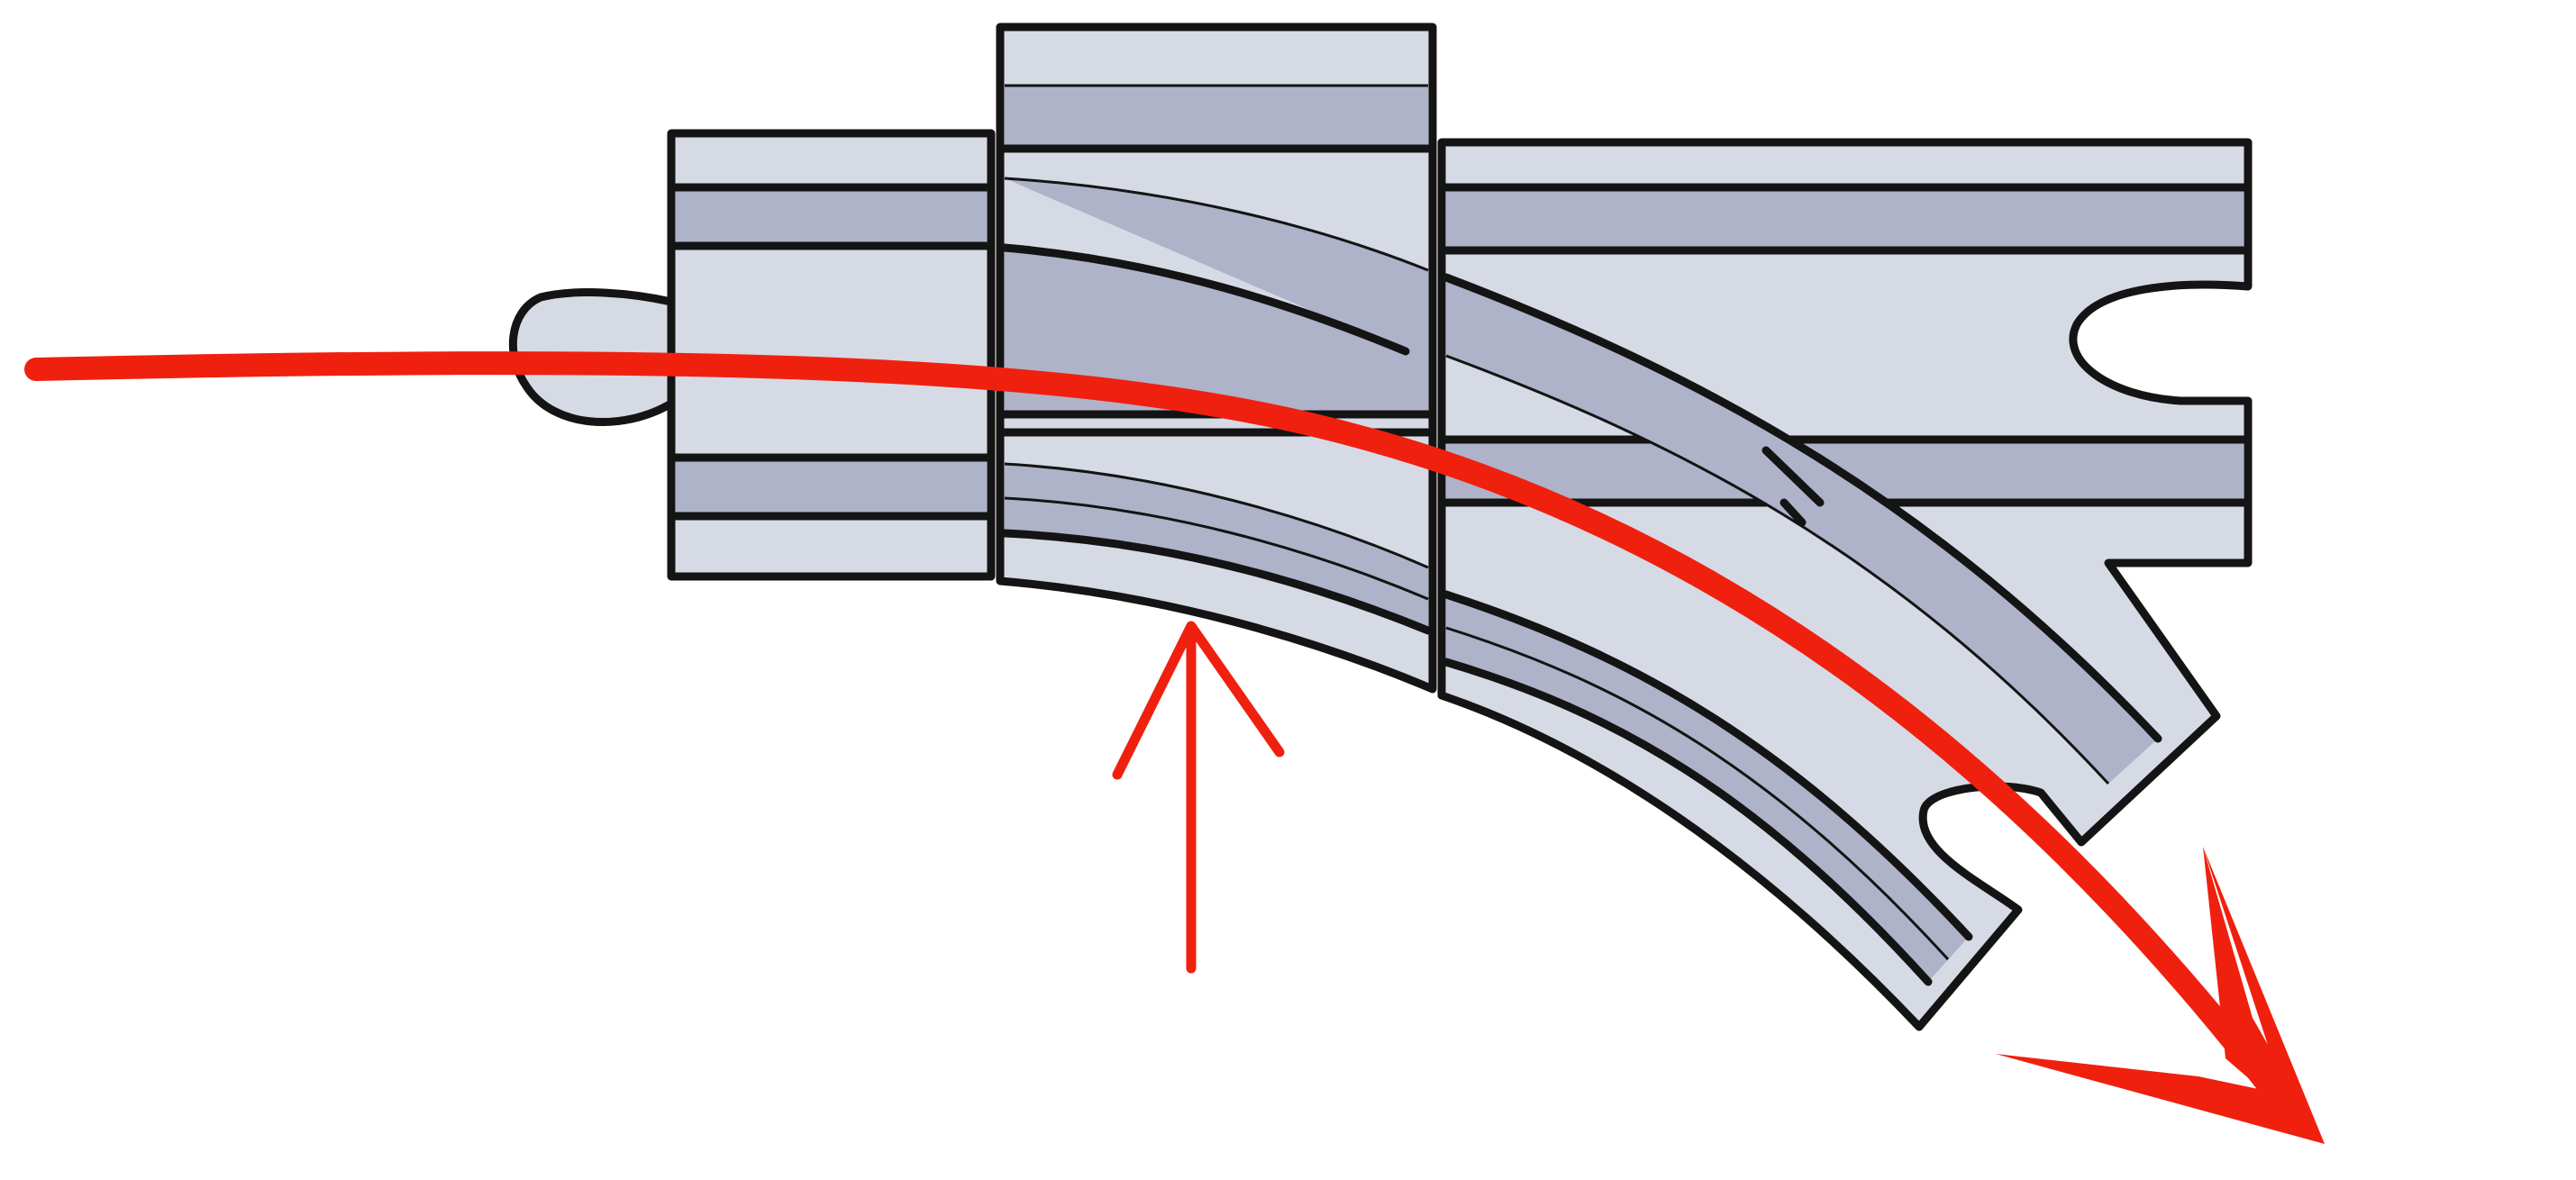  I want to click on slider-groove-top, so click(1216, 117).